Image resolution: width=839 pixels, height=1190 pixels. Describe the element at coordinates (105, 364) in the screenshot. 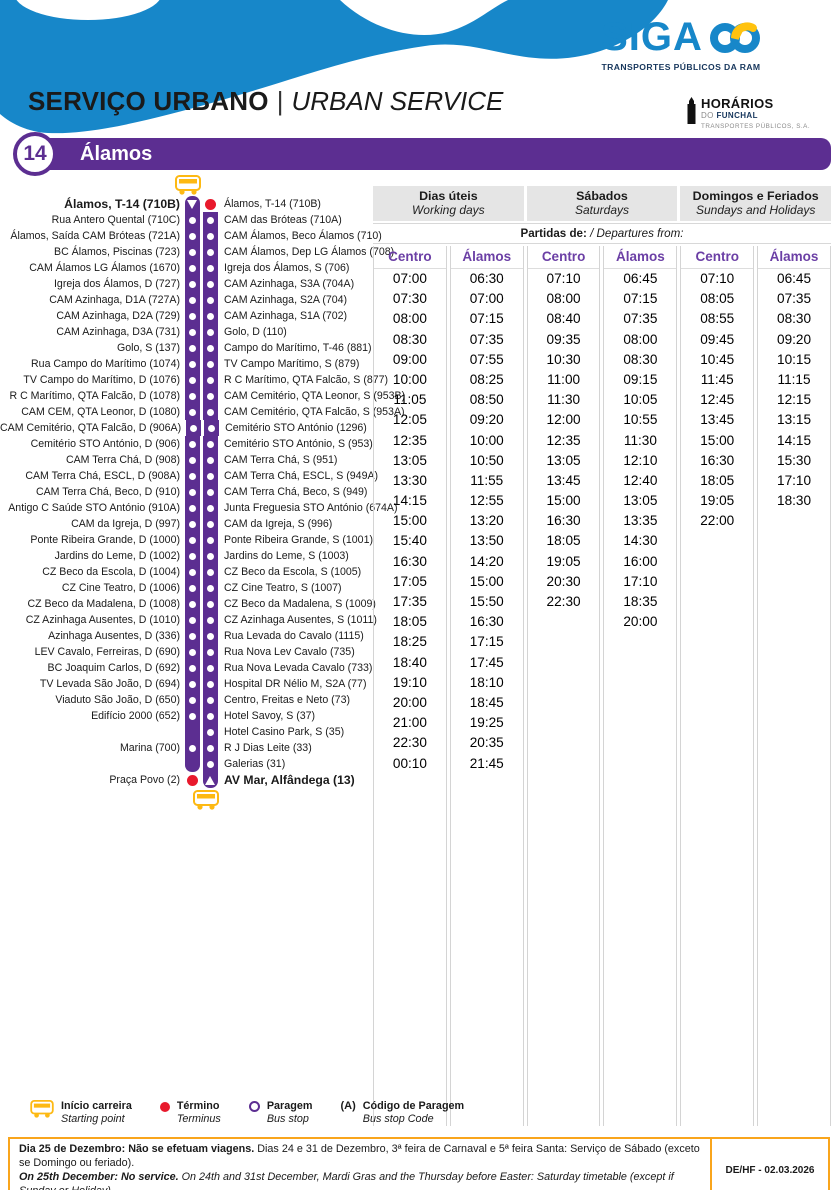

I see `stop-label-outbound: Rua Campo do Marítimo (1074)` at that location.